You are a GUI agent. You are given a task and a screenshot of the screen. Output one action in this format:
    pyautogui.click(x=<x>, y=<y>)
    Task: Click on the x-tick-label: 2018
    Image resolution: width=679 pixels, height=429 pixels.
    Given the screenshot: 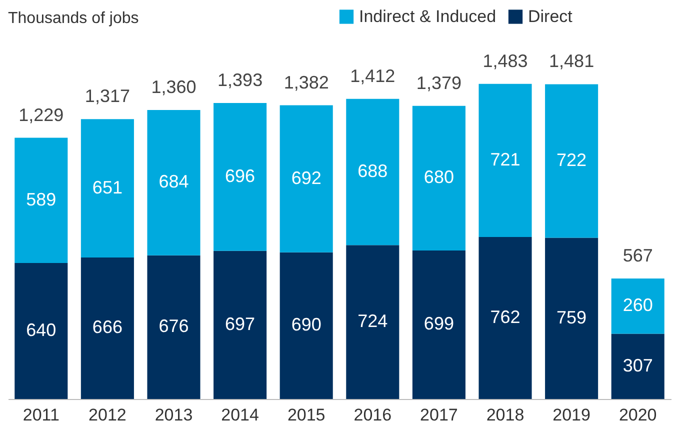 What is the action you would take?
    pyautogui.click(x=505, y=415)
    